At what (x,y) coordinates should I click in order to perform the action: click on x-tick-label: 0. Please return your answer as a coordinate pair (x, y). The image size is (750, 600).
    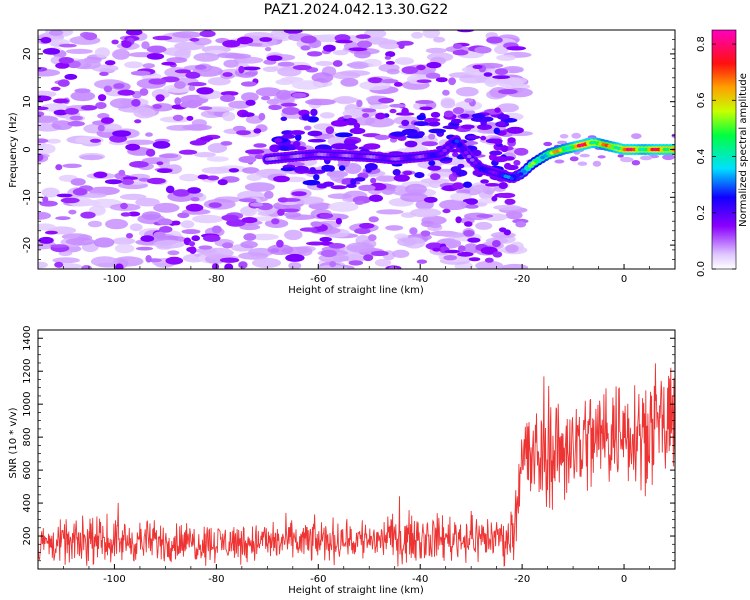
    Looking at the image, I should click on (624, 579).